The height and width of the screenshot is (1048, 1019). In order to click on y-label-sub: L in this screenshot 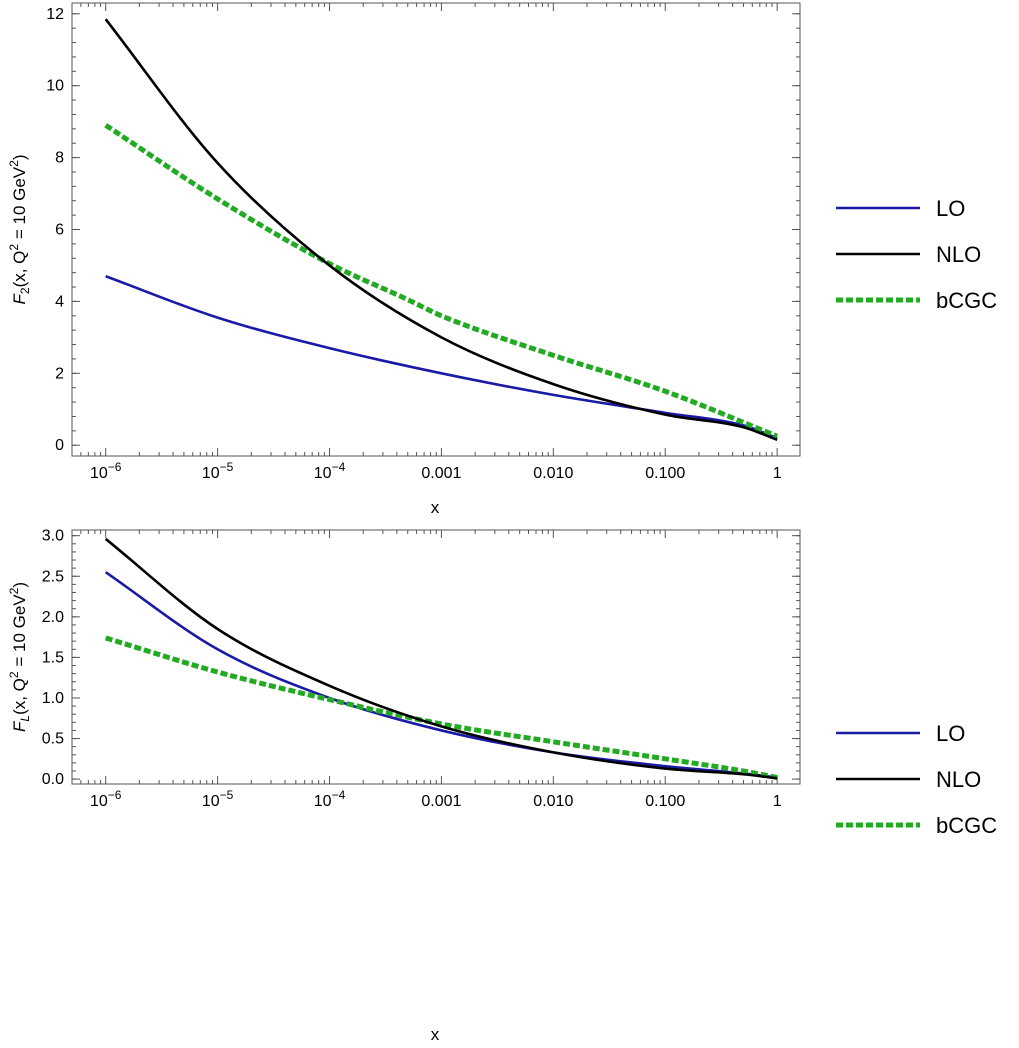, I will do `click(25, 718)`.